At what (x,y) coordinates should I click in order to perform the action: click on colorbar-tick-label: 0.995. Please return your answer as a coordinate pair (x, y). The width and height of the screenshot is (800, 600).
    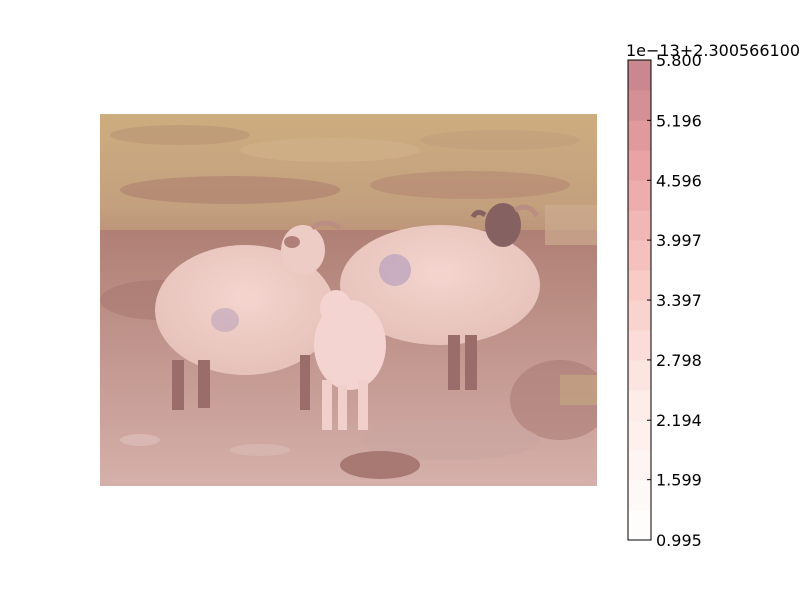
    Looking at the image, I should click on (679, 540).